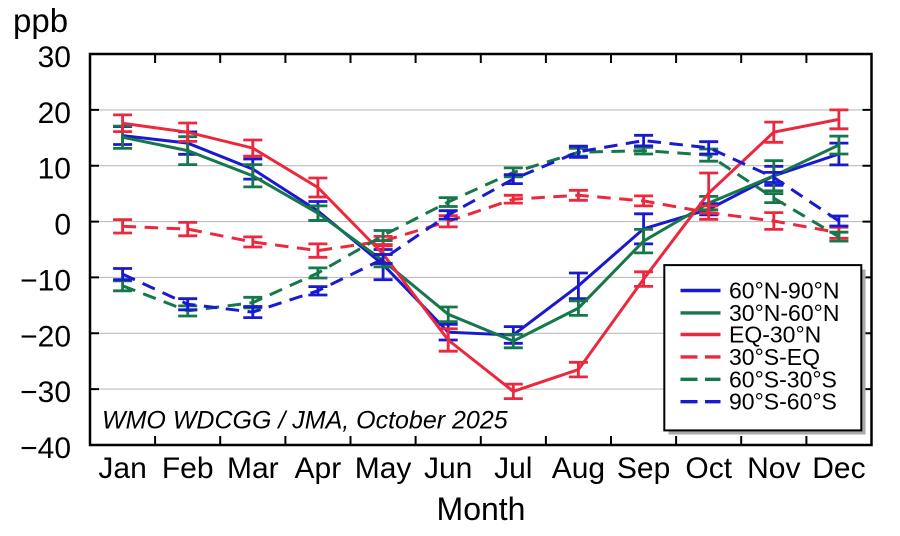  I want to click on svg-text: 90°S-60°S, so click(783, 402).